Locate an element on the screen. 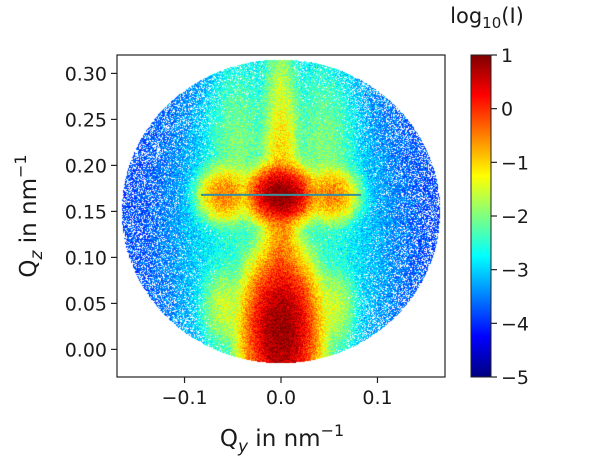 Image resolution: width=600 pixels, height=458 pixels. y-tick-label: 0.05 is located at coordinates (86, 304).